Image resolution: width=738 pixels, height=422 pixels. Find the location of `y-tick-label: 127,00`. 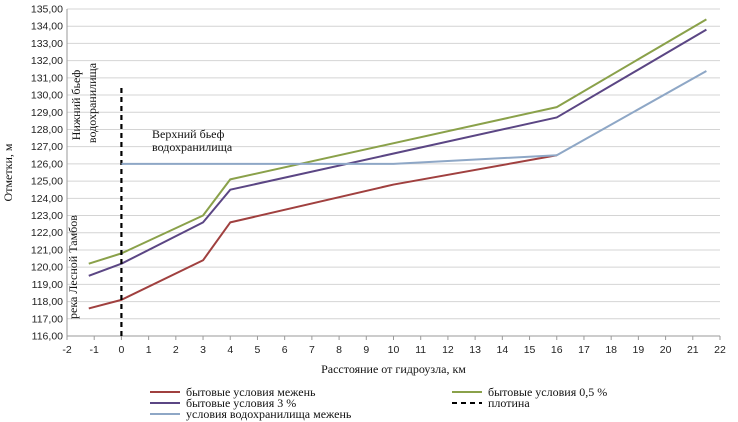

y-tick-label: 127,00 is located at coordinates (47, 147).